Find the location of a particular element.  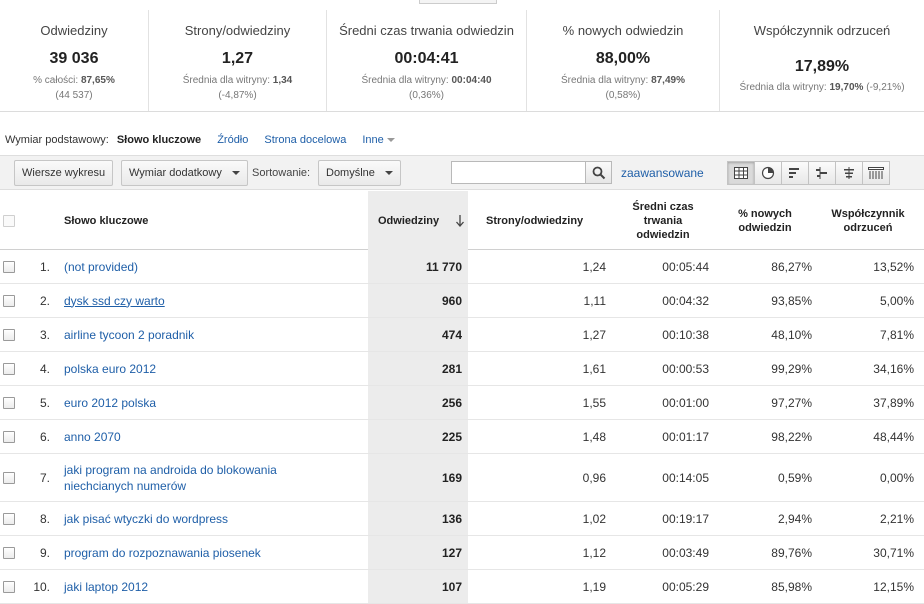

header-new-visits: % nowych odwiedzin is located at coordinates (765, 220).